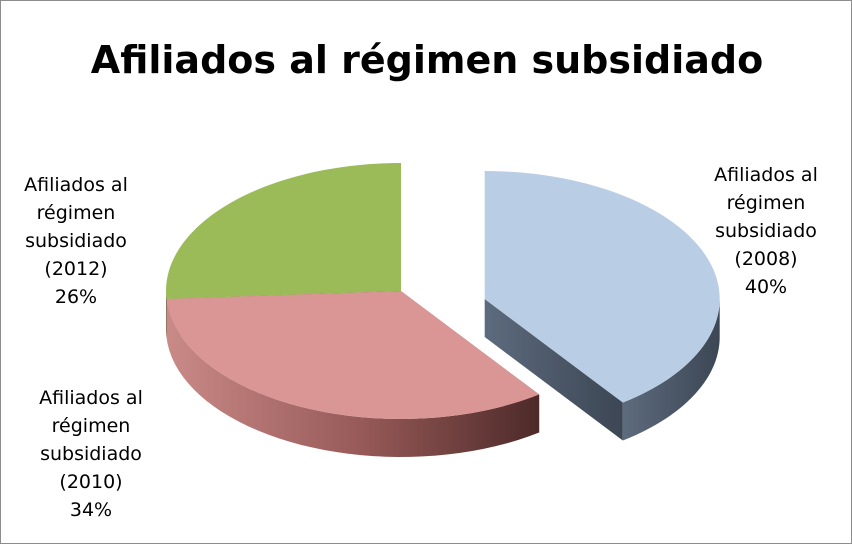 The width and height of the screenshot is (852, 544). What do you see at coordinates (76, 227) in the screenshot?
I see `category-label: Afiliados al régimen subsidiado (2012)` at bounding box center [76, 227].